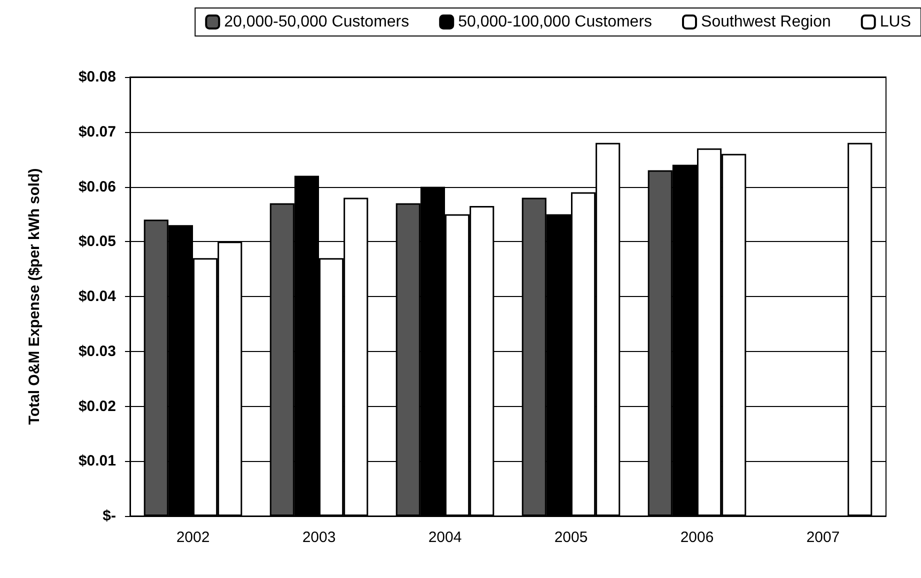  What do you see at coordinates (97, 131) in the screenshot?
I see `y-tick-label: $0.07` at bounding box center [97, 131].